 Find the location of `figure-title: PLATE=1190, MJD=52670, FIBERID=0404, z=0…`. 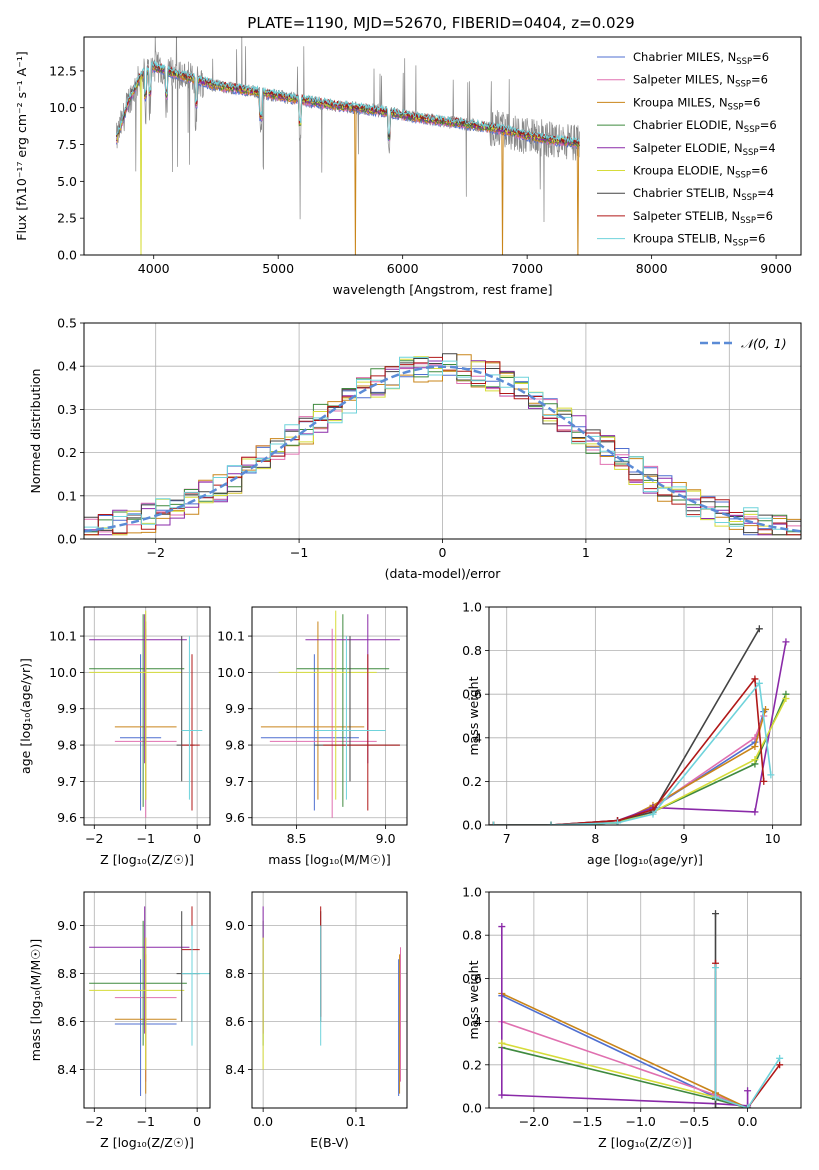

figure-title: PLATE=1190, MJD=52670, FIBERID=0404, z=0… is located at coordinates (440, 23).